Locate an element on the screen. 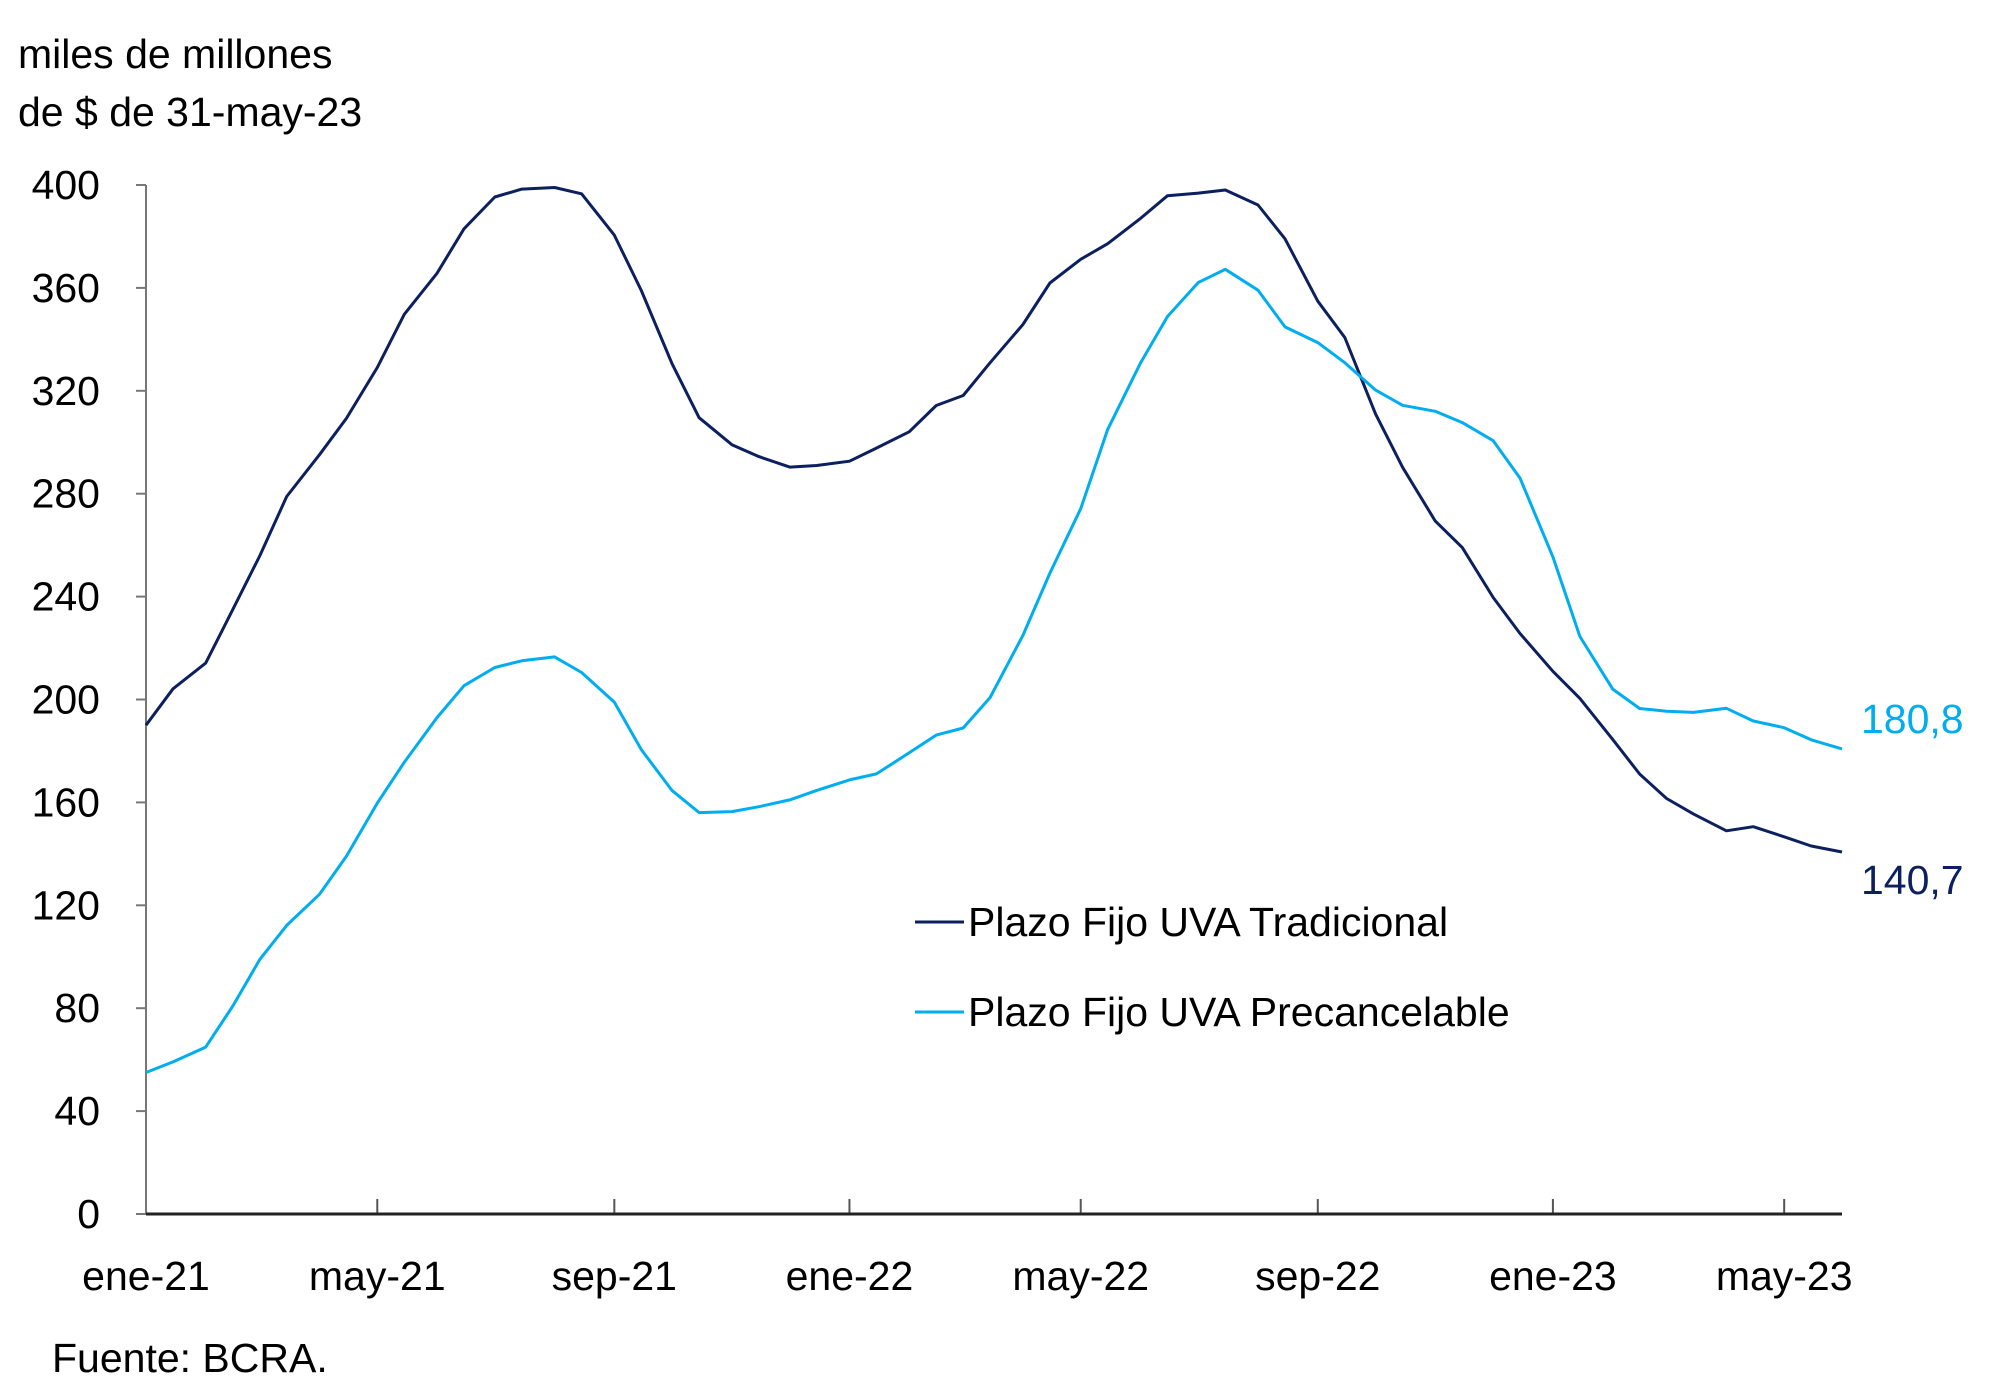 The height and width of the screenshot is (1394, 2000). legend-label: Plazo Fijo UVA Precancelable is located at coordinates (1239, 1012).